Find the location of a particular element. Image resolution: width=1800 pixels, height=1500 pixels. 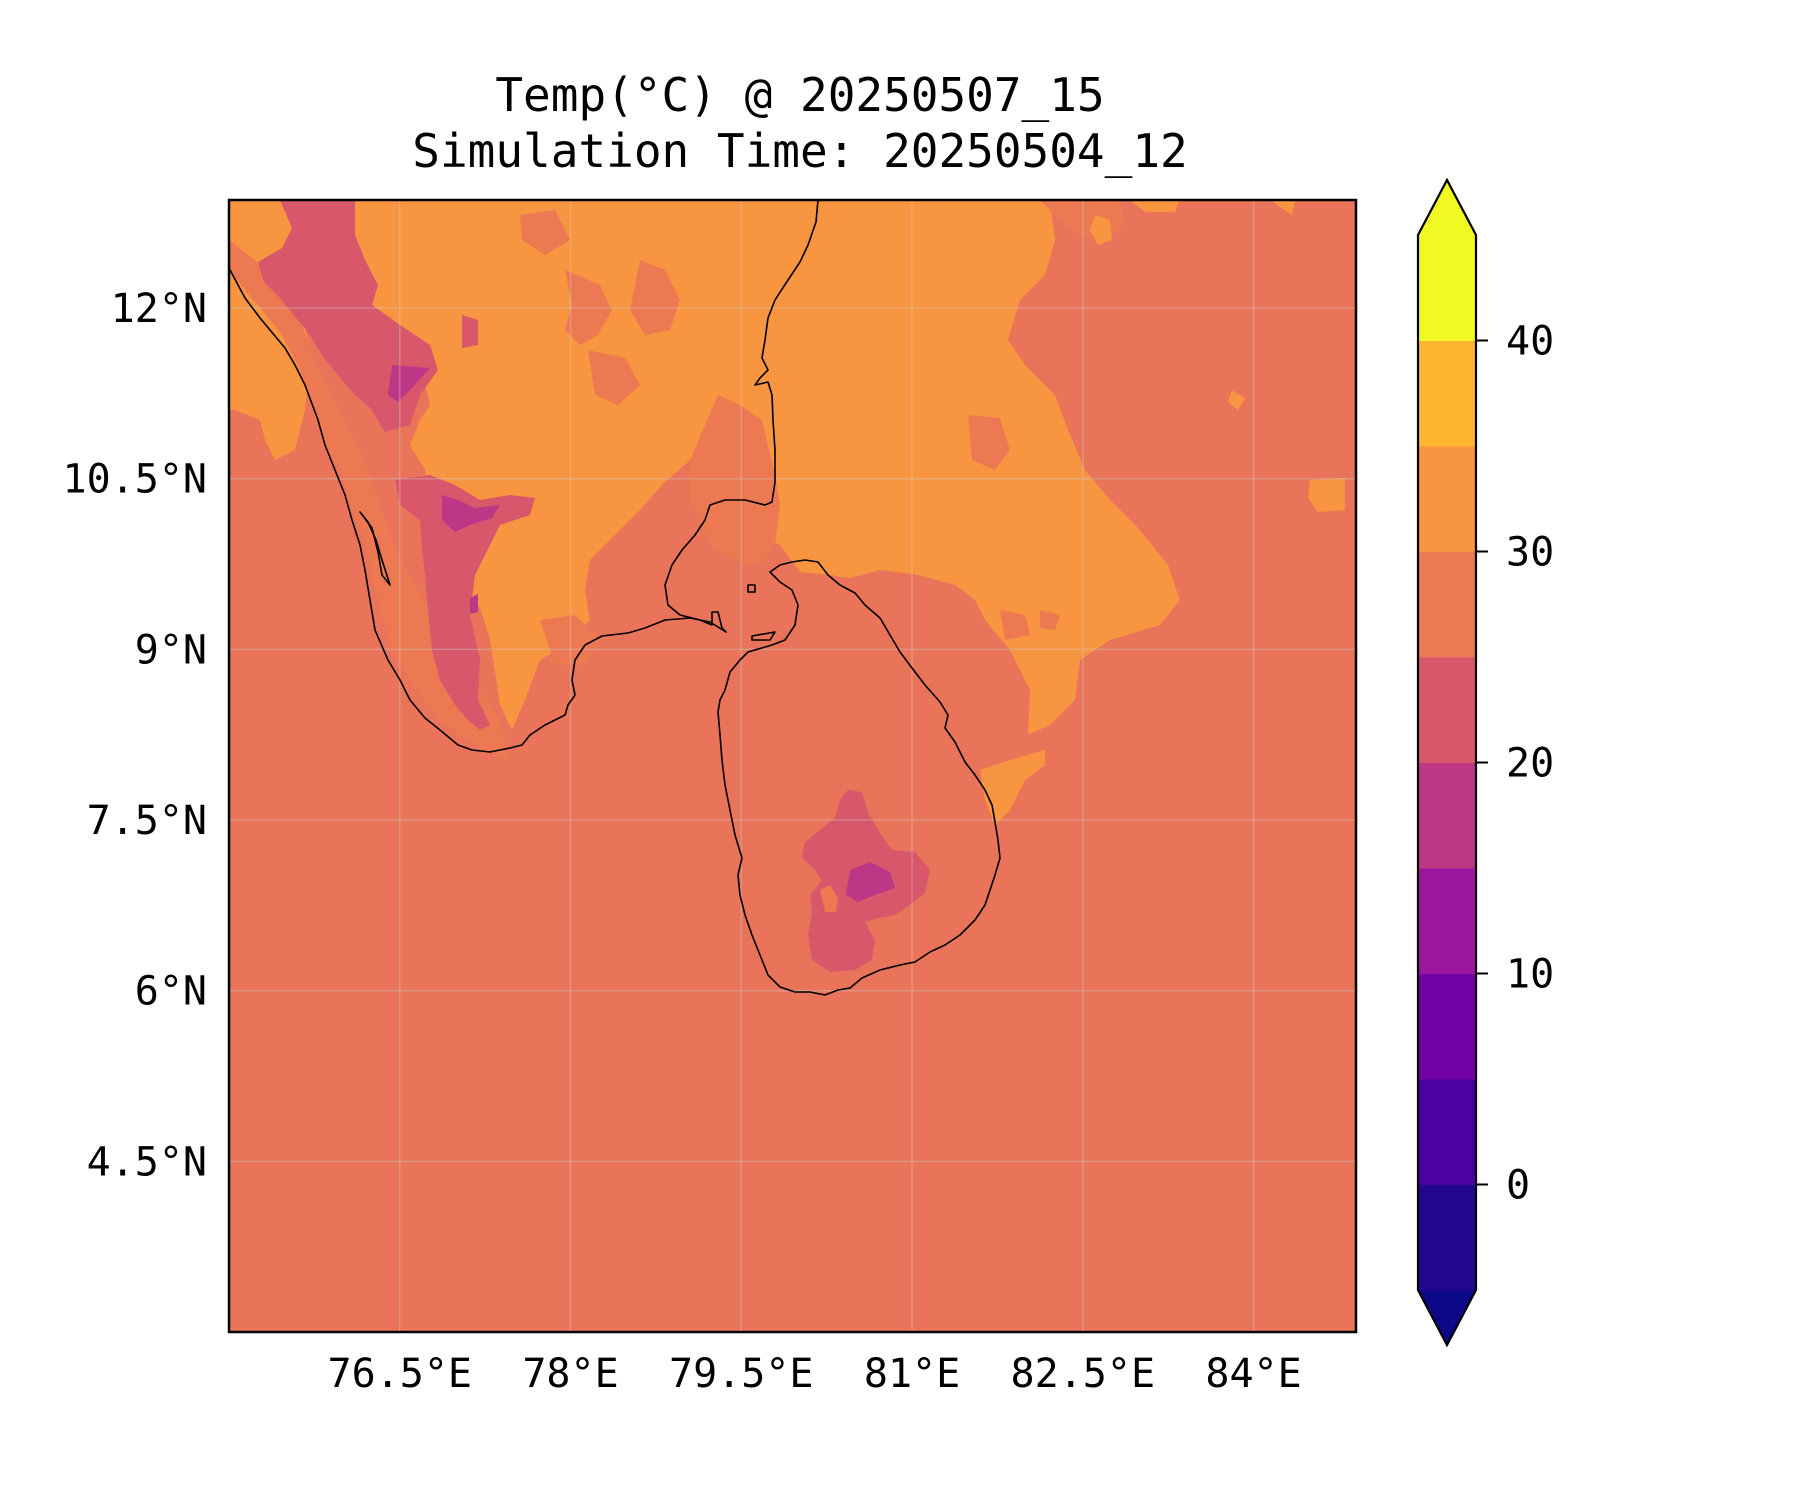

colorbar-tick-label: 0 is located at coordinates (1518, 1186).